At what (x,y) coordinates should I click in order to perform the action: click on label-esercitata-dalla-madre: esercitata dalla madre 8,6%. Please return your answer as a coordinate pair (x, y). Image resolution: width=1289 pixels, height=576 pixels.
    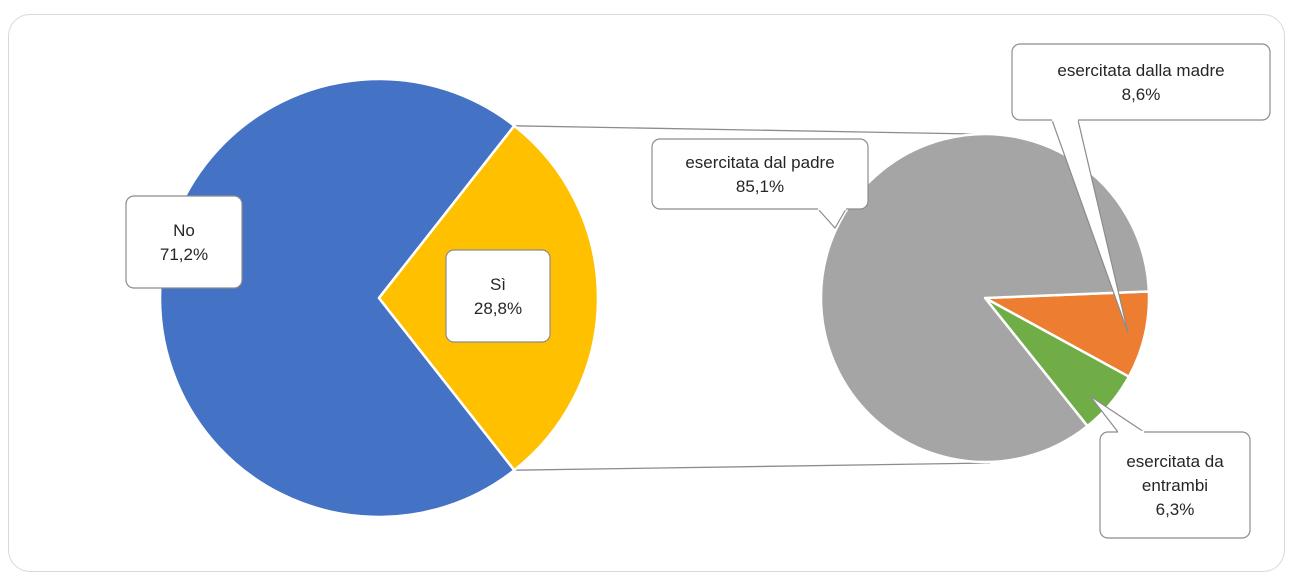
    Looking at the image, I should click on (1141, 188).